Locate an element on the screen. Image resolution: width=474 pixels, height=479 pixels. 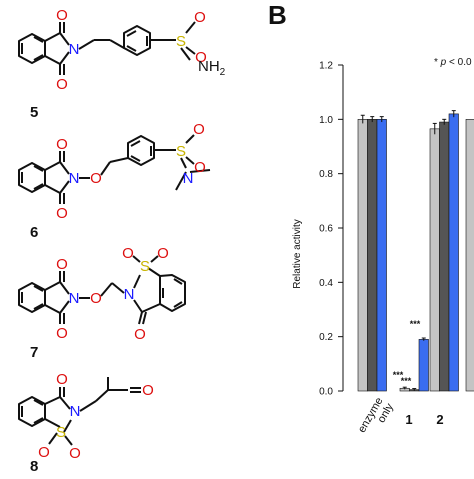
compound-7-atoms: O O N O N S O O O is located at coordinates (112, 294).